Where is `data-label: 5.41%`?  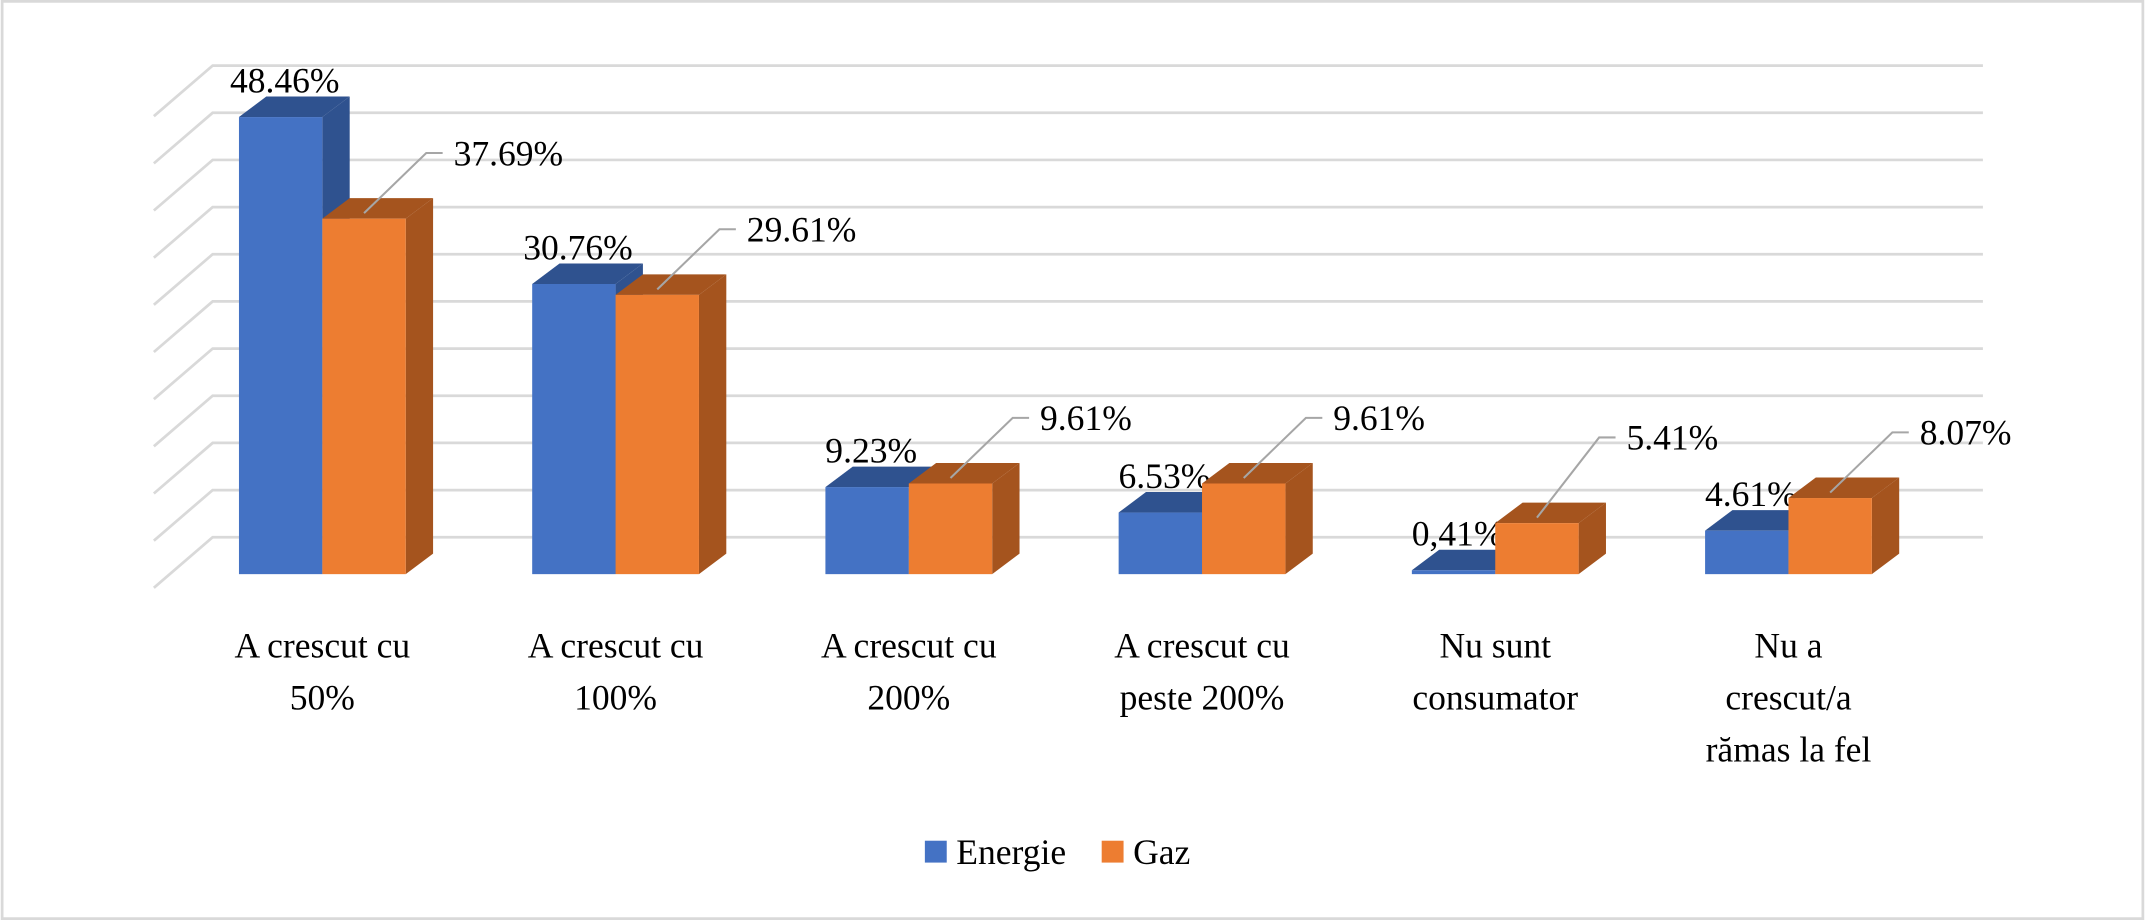
data-label: 5.41% is located at coordinates (1672, 438).